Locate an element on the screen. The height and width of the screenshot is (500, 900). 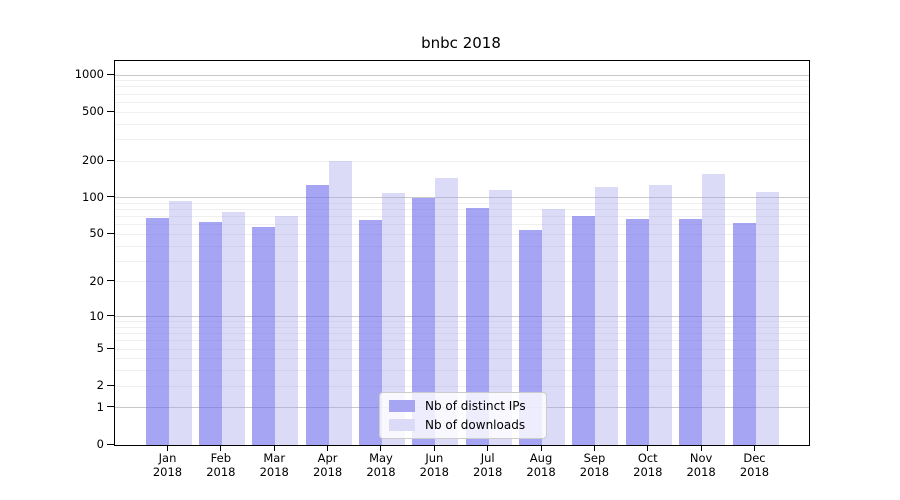
x-tick-label-jul: Jul 2018 is located at coordinates (488, 465).